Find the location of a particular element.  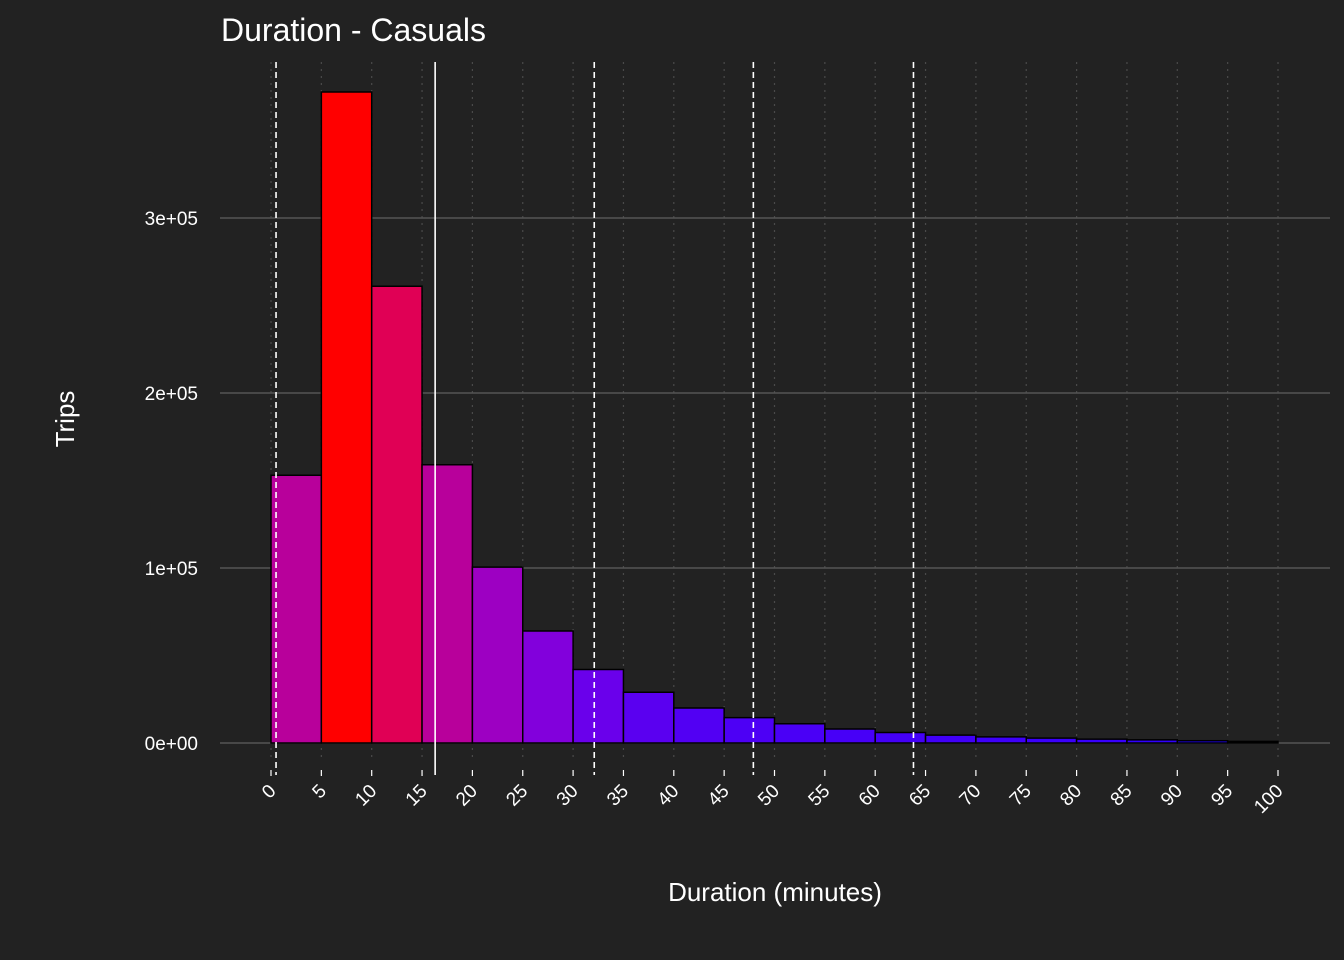

y-tick-label: 2e+05 is located at coordinates (171, 394).